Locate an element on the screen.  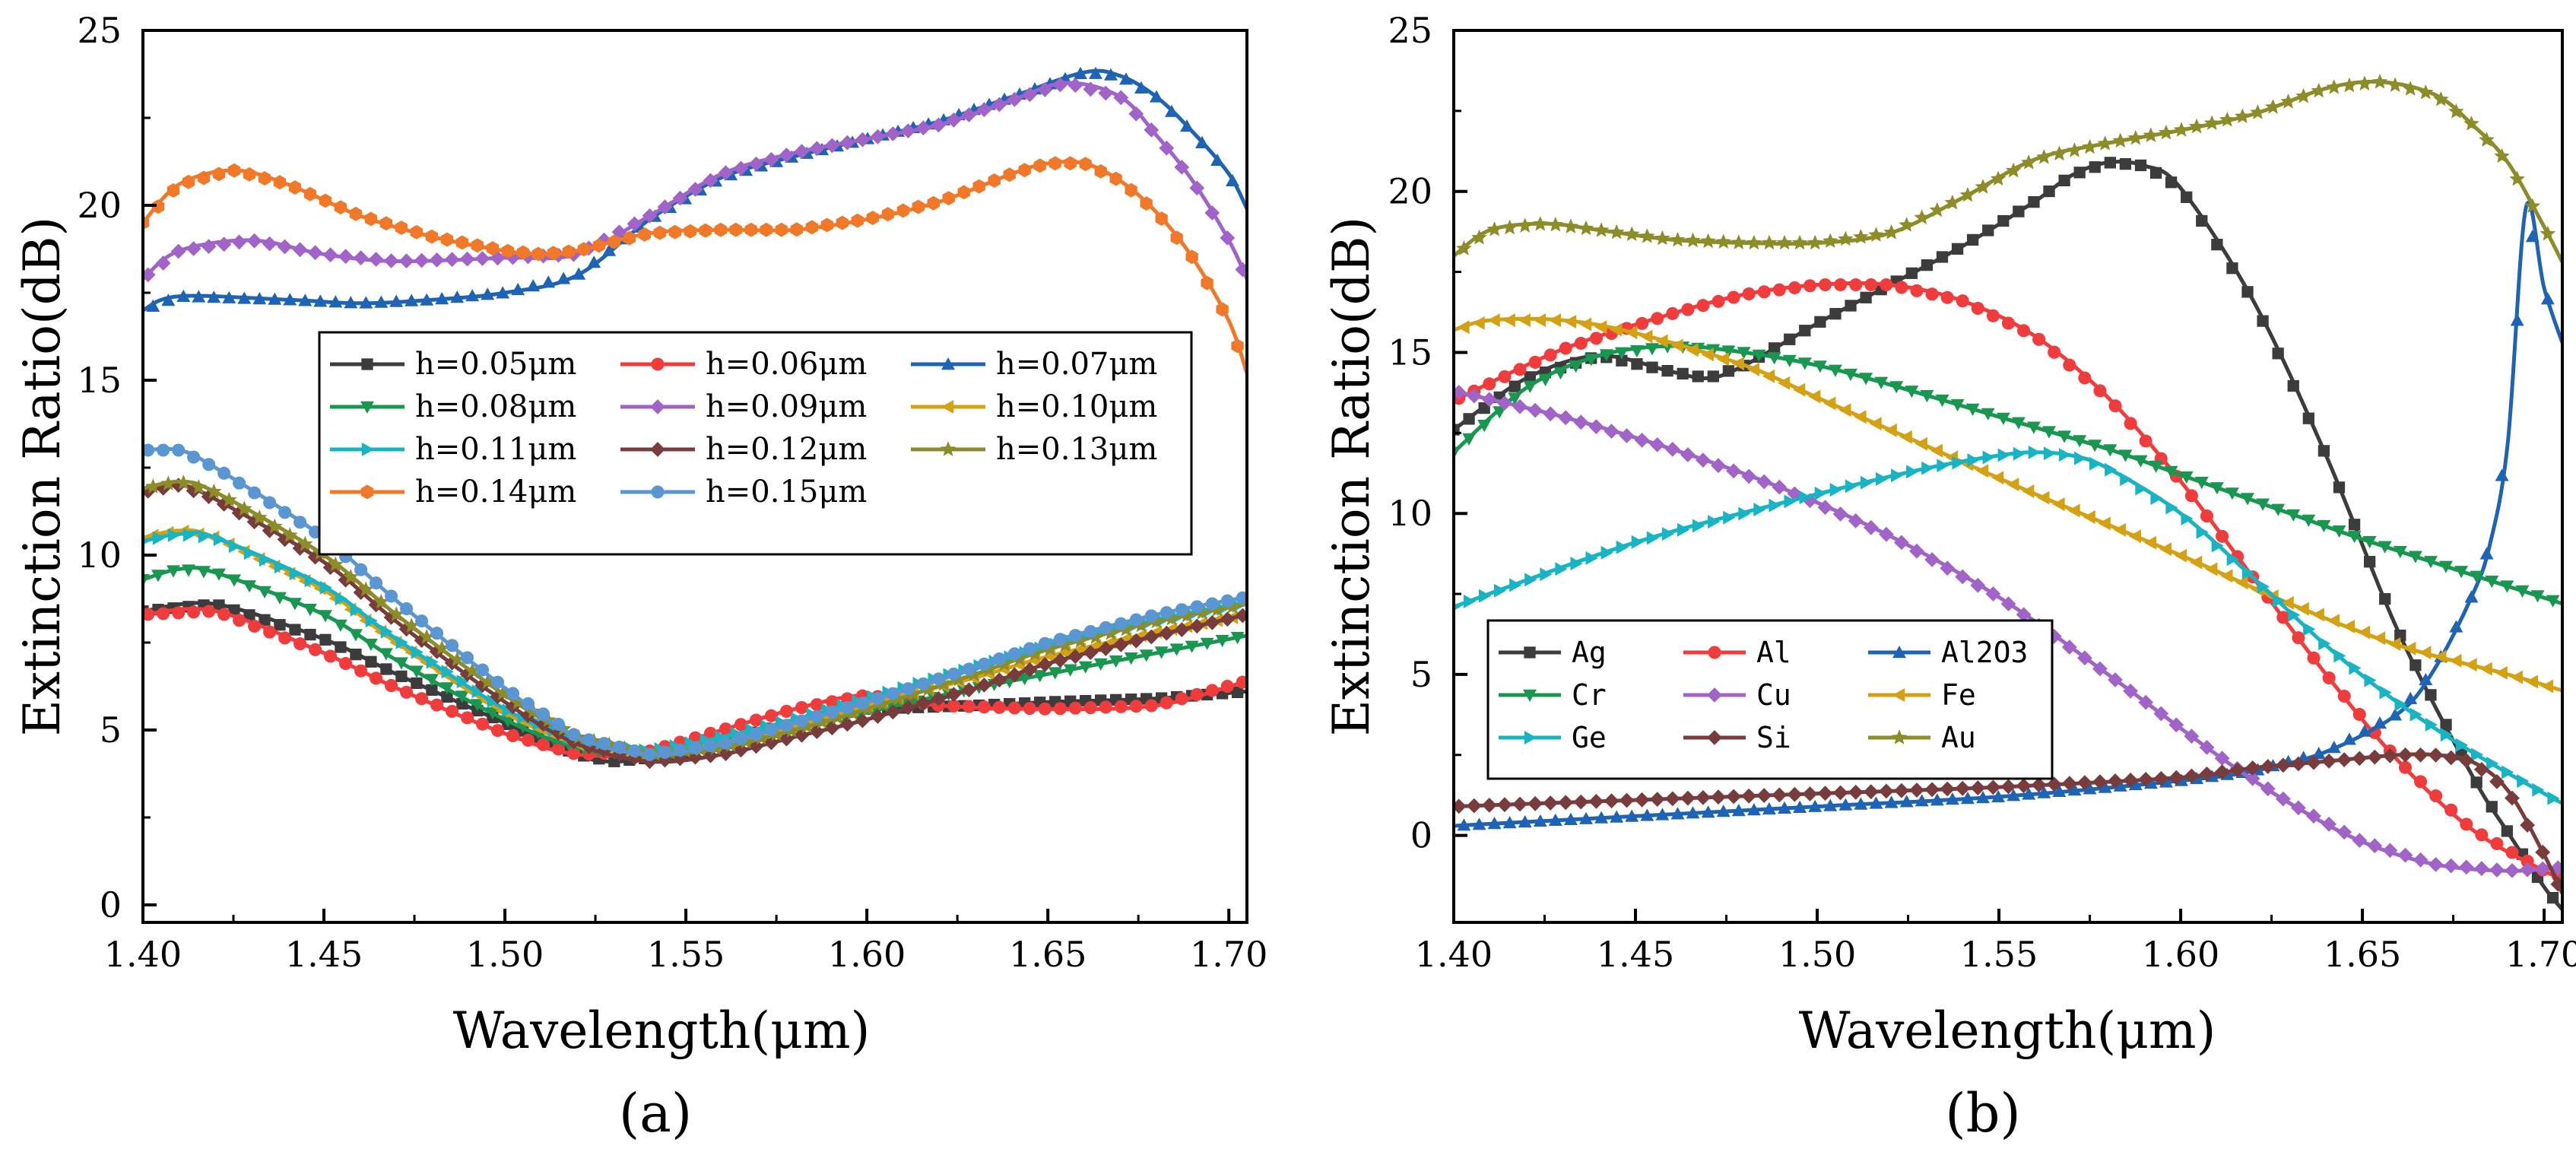
legend-item: Al2O3 is located at coordinates (1948, 652).